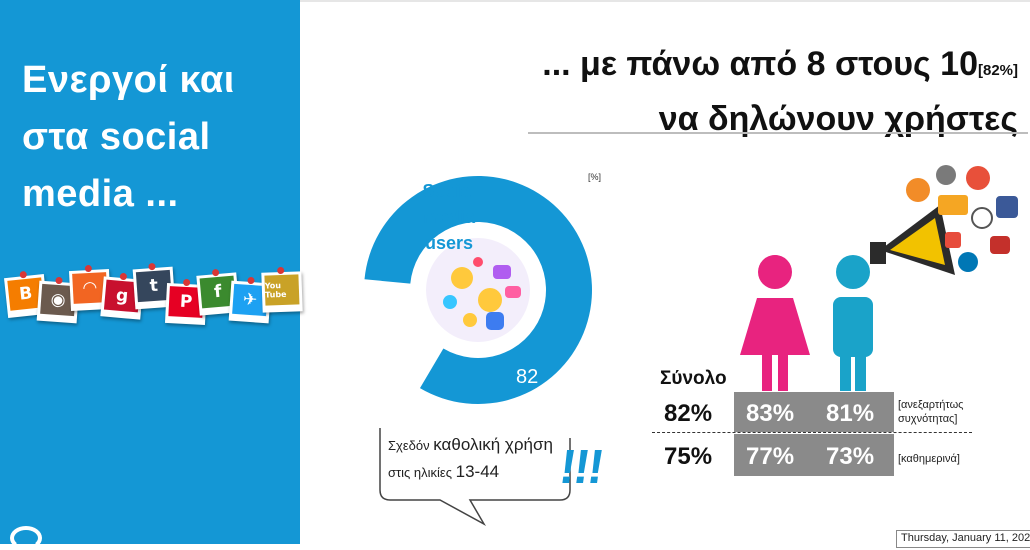 Image resolution: width=1030 pixels, height=550 pixels. Describe the element at coordinates (930, 412) in the screenshot. I see `note-row-1: [ανεξαρτήτως συχνότητας]` at that location.